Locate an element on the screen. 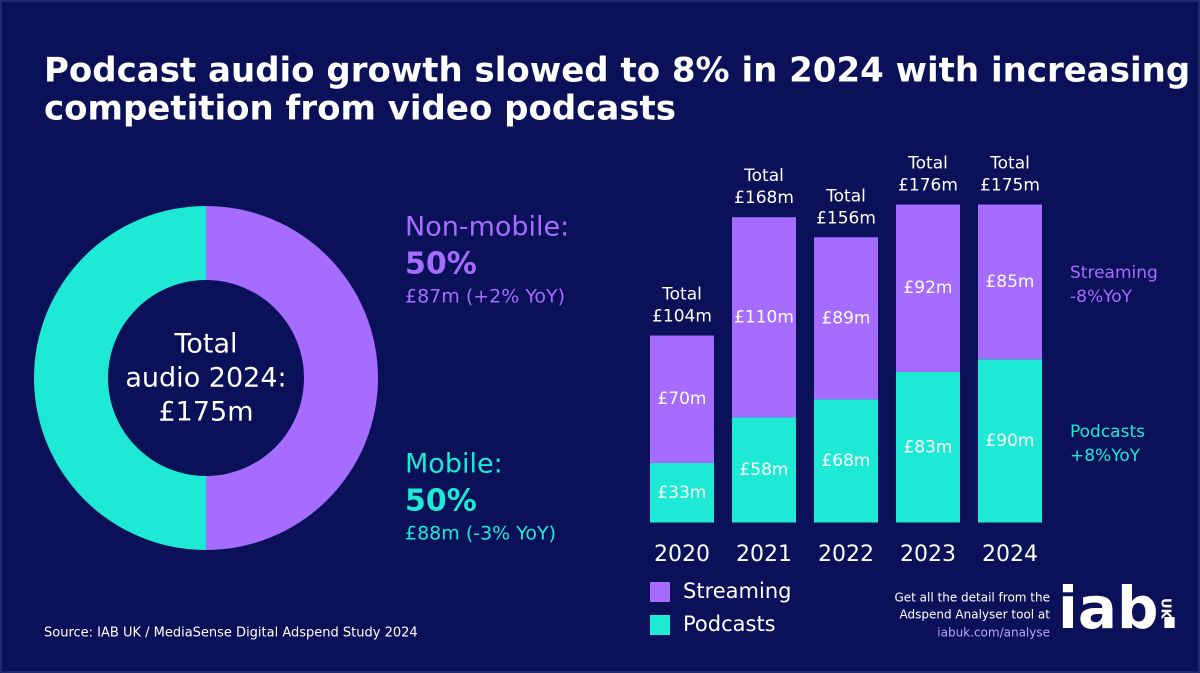  bar-value-label: £90m is located at coordinates (1009, 441).